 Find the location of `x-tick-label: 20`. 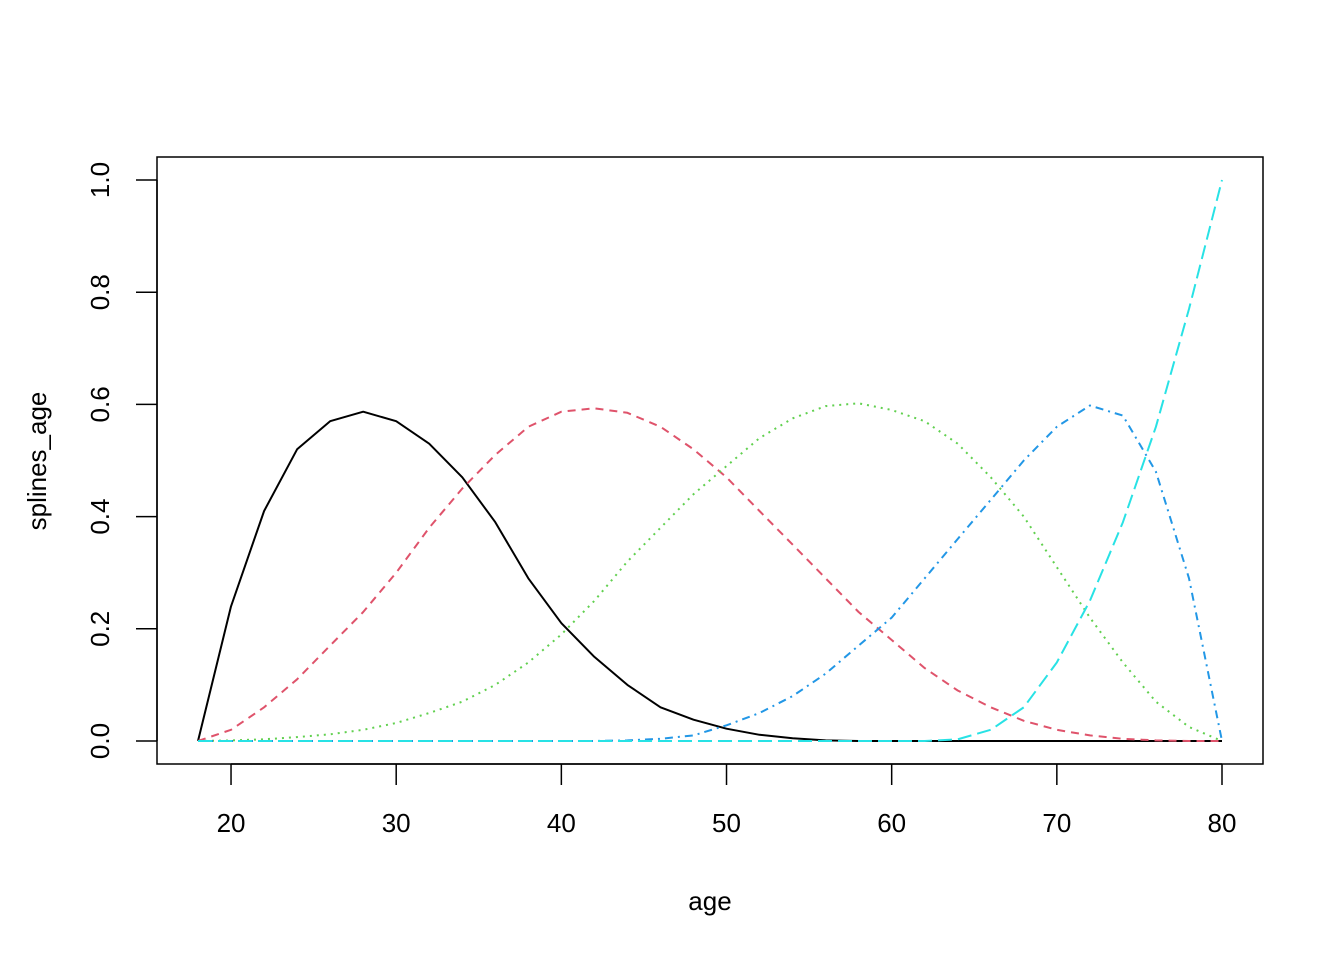

x-tick-label: 20 is located at coordinates (231, 823).